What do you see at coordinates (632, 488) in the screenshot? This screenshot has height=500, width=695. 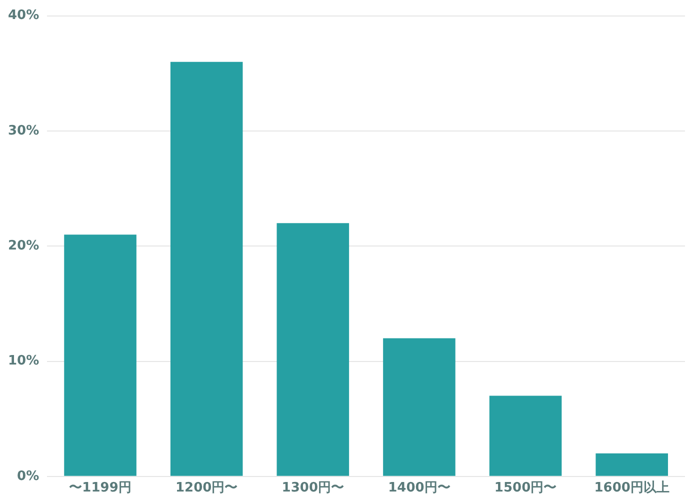 I see `x-tick-label: 1600円以上` at bounding box center [632, 488].